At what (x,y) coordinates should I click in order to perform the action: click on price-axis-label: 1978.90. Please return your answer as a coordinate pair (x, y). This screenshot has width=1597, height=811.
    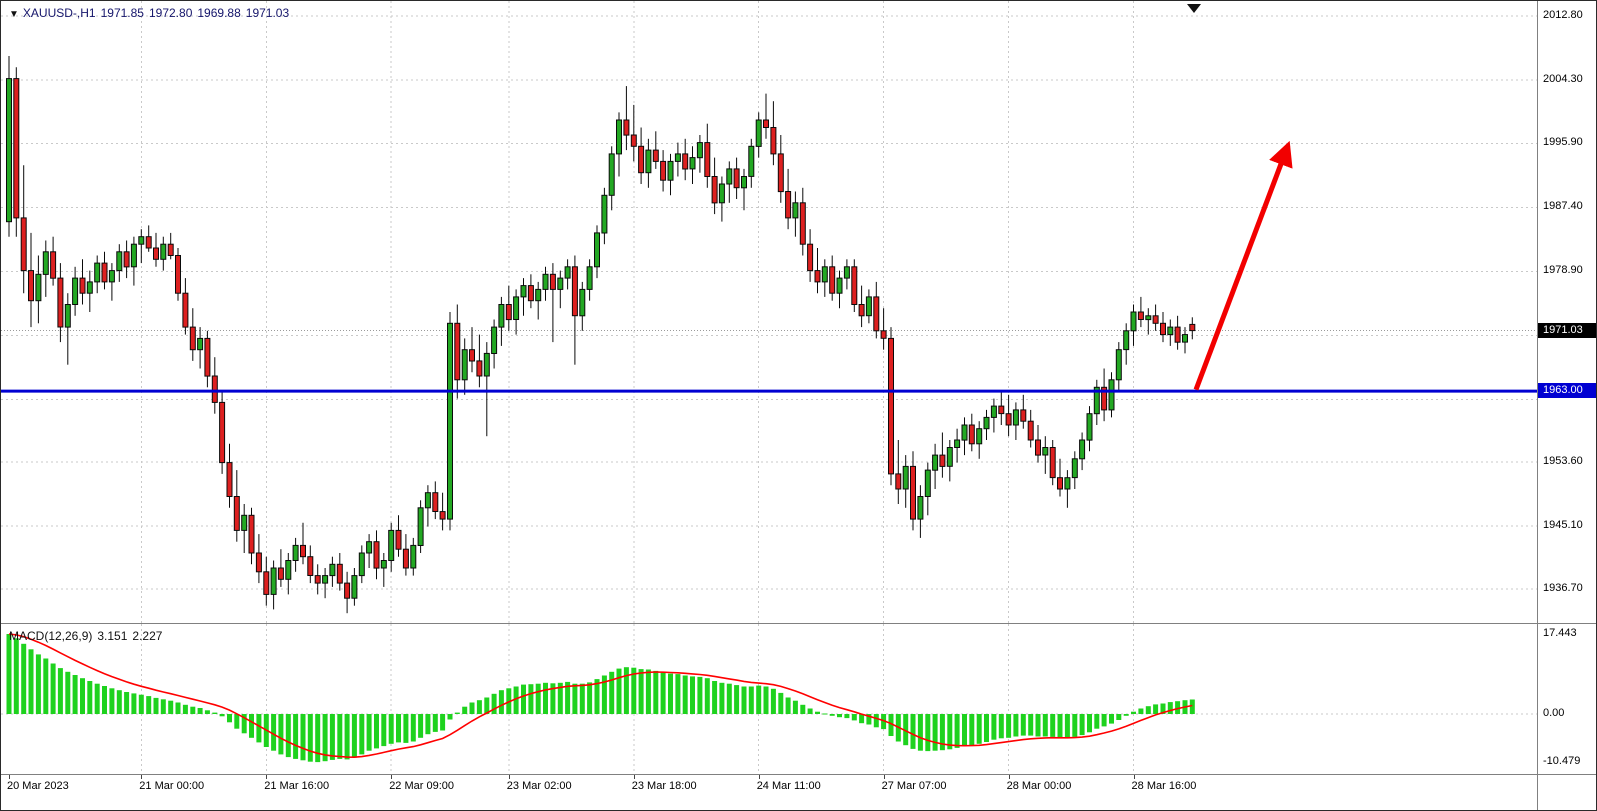
    Looking at the image, I should click on (1563, 270).